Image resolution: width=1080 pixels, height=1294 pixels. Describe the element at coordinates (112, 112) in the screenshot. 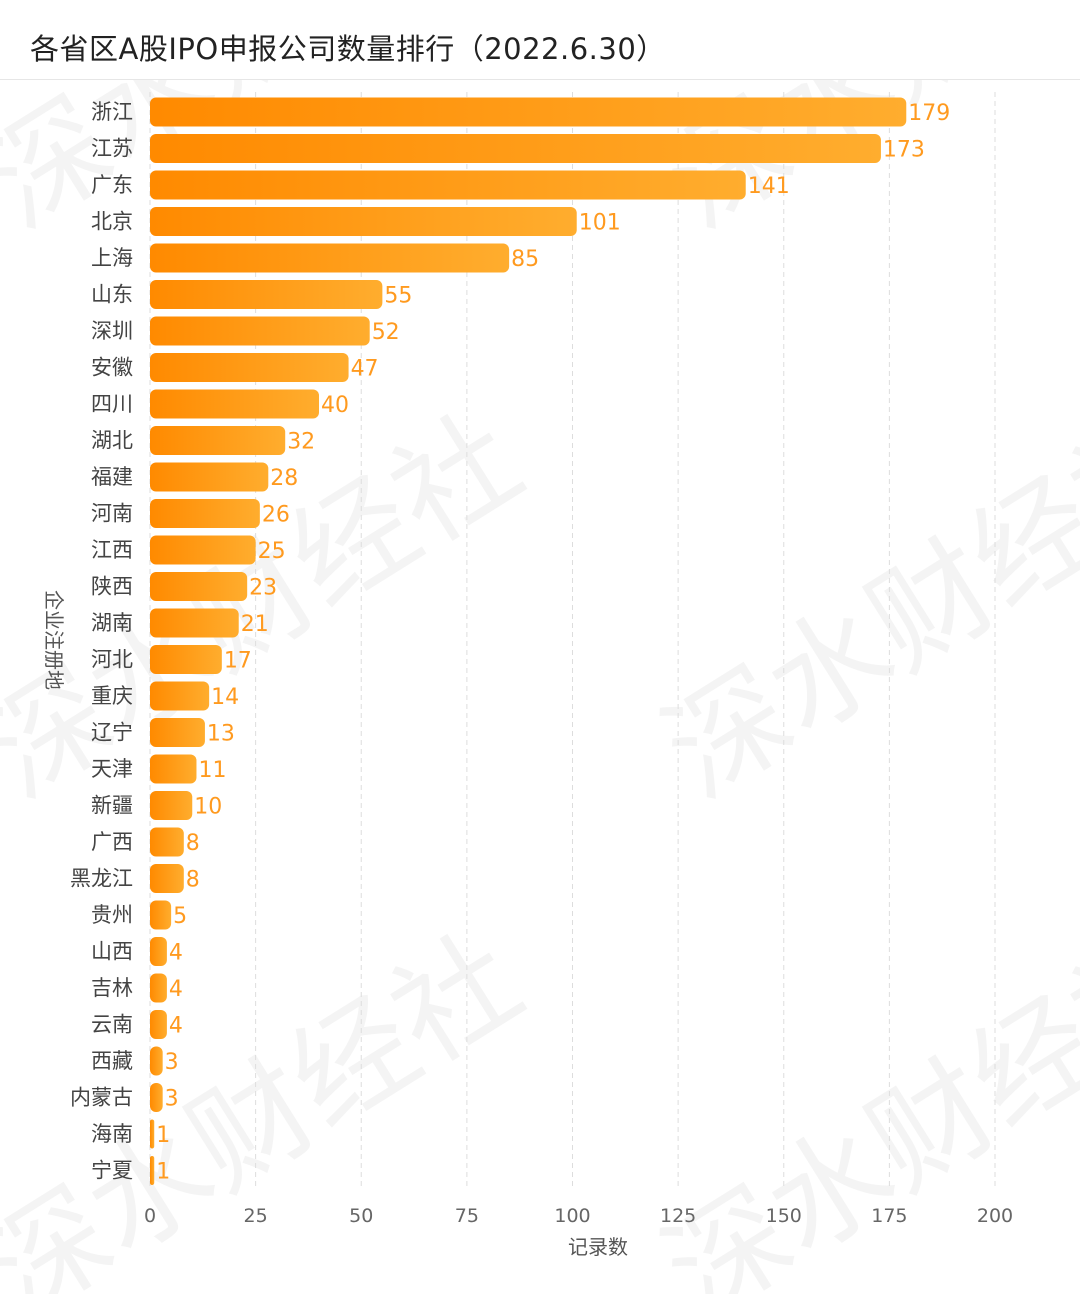

I see `category-label: 浙江` at that location.